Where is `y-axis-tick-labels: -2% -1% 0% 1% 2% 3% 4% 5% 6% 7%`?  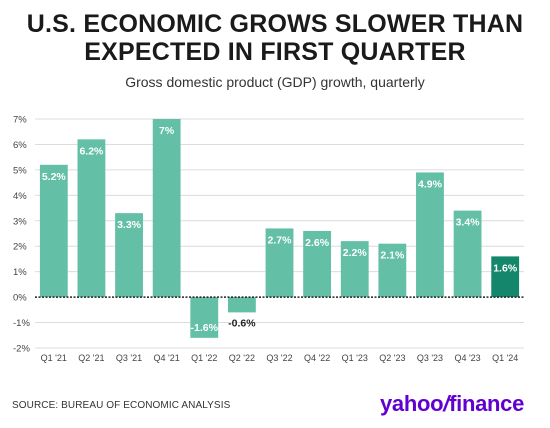
y-axis-tick-labels: -2% -1% 0% 1% 2% 3% 4% 5% 6% 7% is located at coordinates (21, 235).